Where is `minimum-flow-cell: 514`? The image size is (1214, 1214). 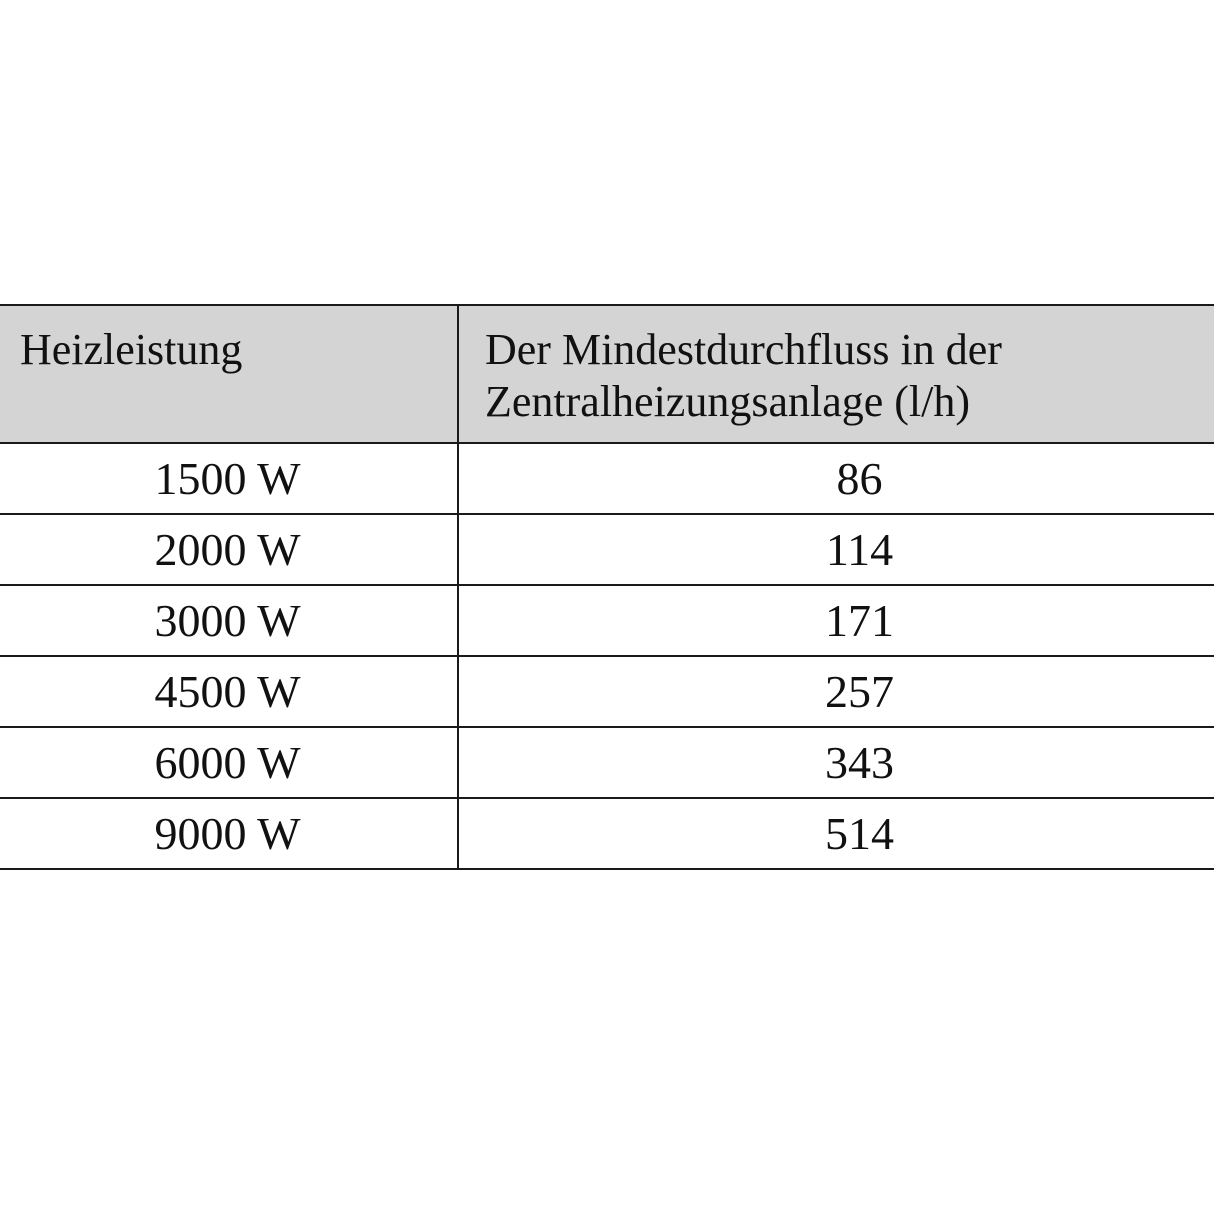 minimum-flow-cell: 514 is located at coordinates (836, 833).